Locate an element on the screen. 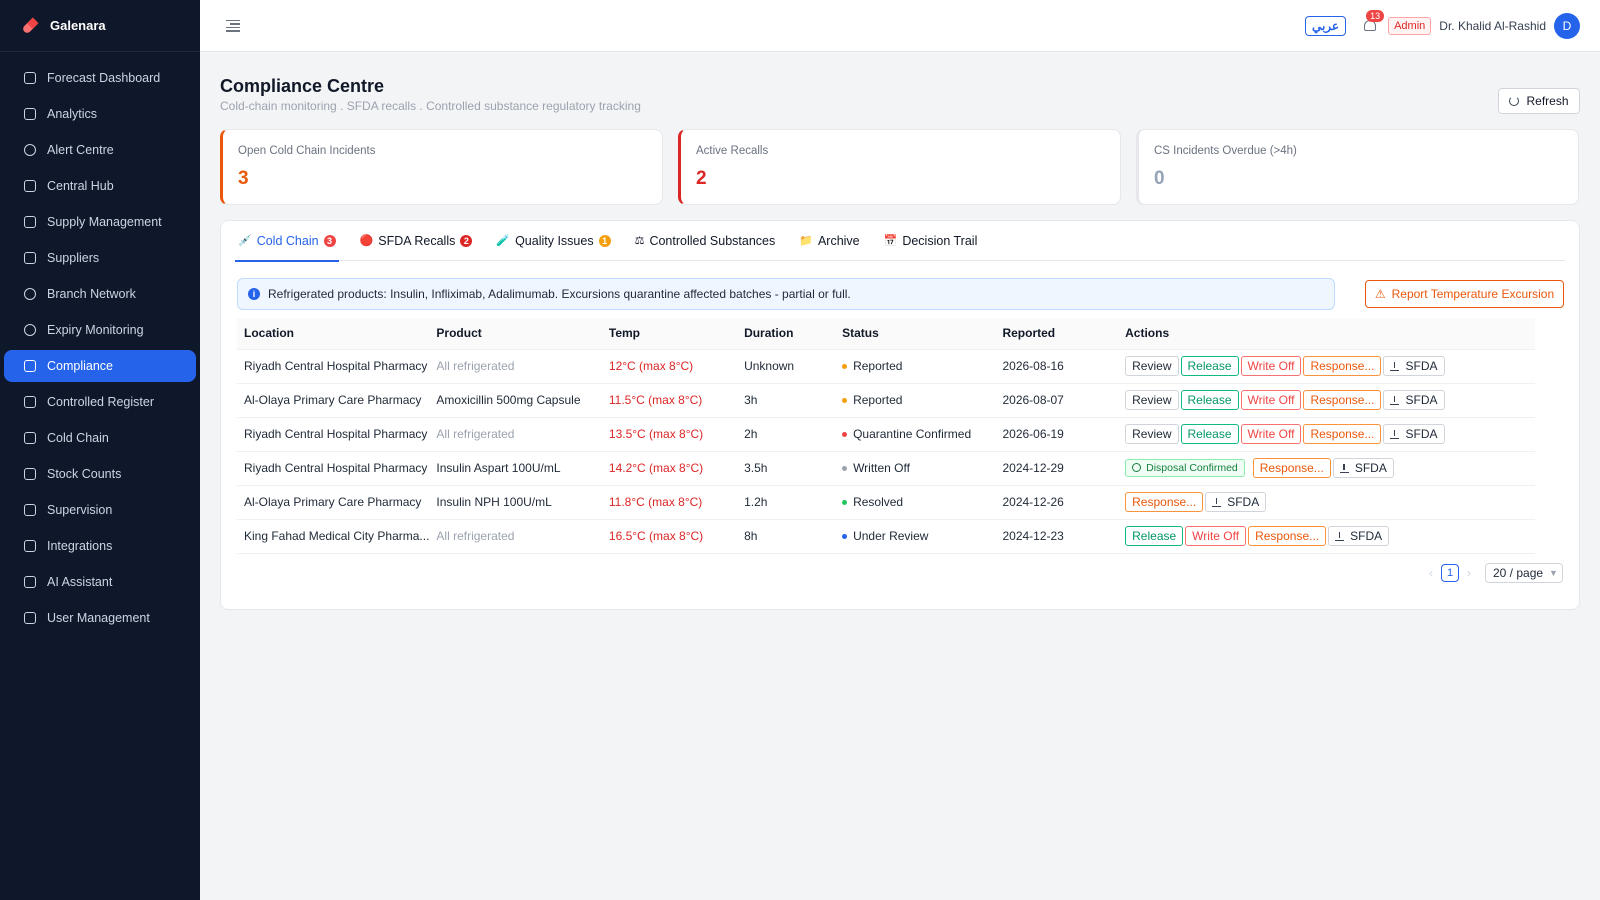 The height and width of the screenshot is (900, 1600). user-name: Dr. Khalid Al-Rashid is located at coordinates (1492, 26).